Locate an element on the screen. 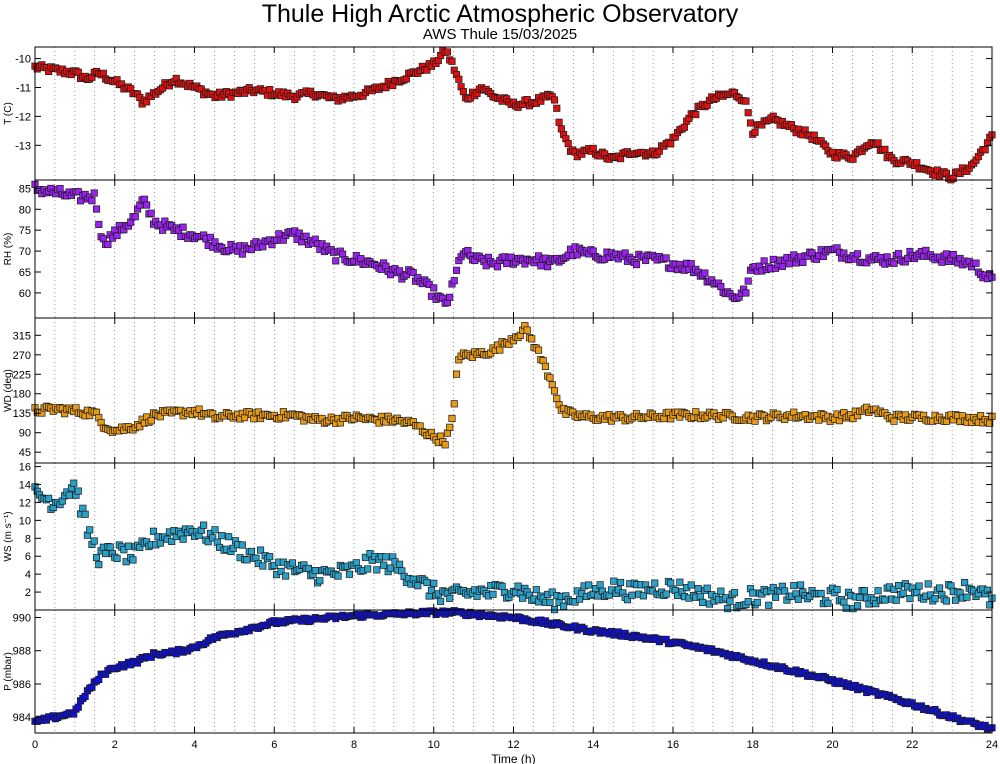 This screenshot has width=1000, height=764. y-tick-label: 16 is located at coordinates (25, 468).